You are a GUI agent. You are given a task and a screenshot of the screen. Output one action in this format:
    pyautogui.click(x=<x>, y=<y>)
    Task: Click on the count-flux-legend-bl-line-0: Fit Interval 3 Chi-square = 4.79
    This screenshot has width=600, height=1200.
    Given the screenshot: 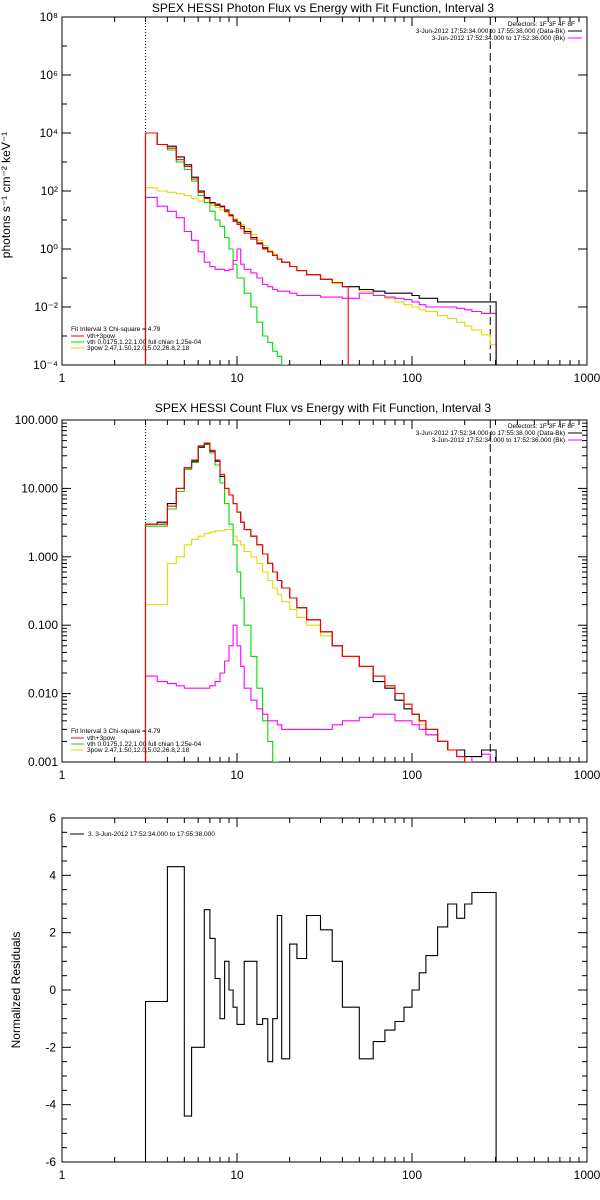 What is the action you would take?
    pyautogui.click(x=116, y=731)
    